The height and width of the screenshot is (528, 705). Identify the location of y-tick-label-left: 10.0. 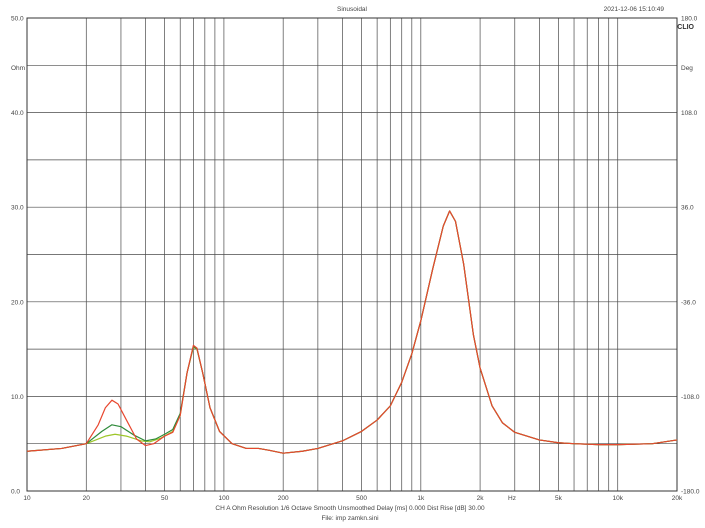
(17, 397).